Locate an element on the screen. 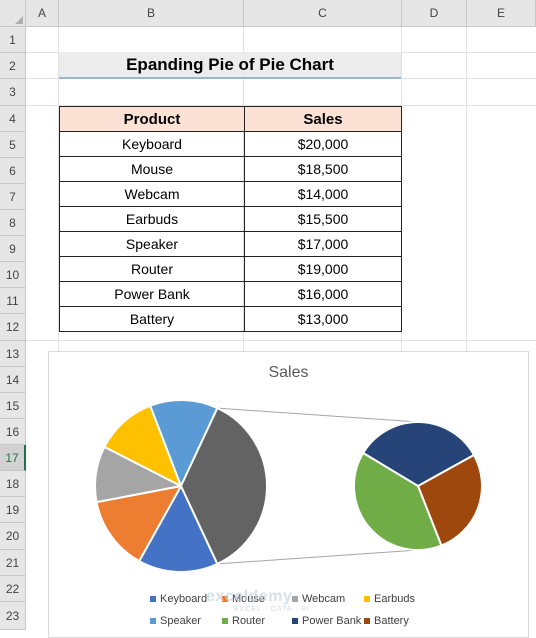  pie-slice-battery is located at coordinates (449, 500).